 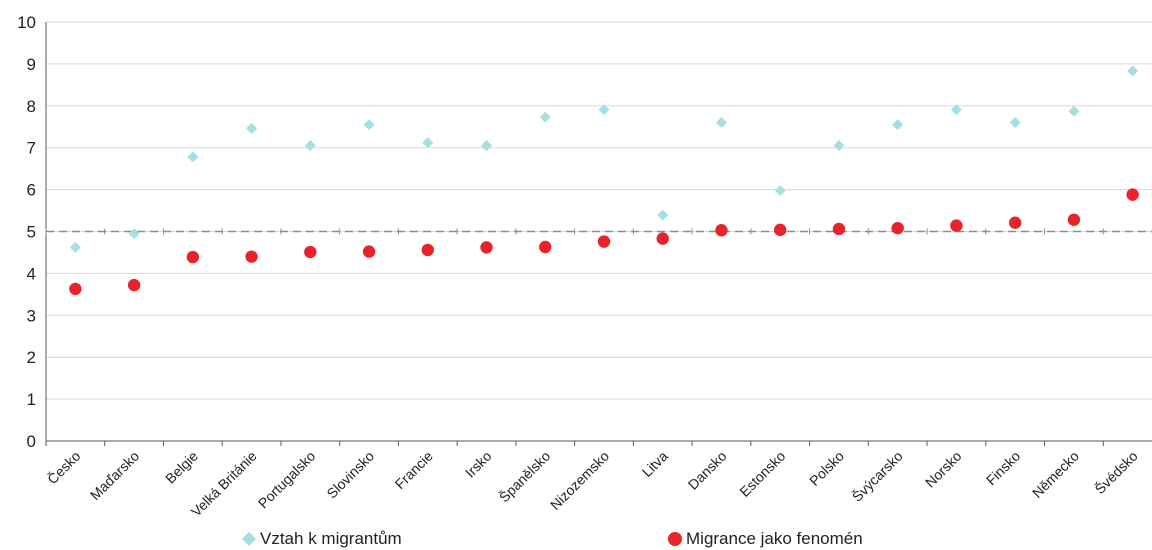 I want to click on x-tick-label: Portugalsko, so click(x=287, y=480).